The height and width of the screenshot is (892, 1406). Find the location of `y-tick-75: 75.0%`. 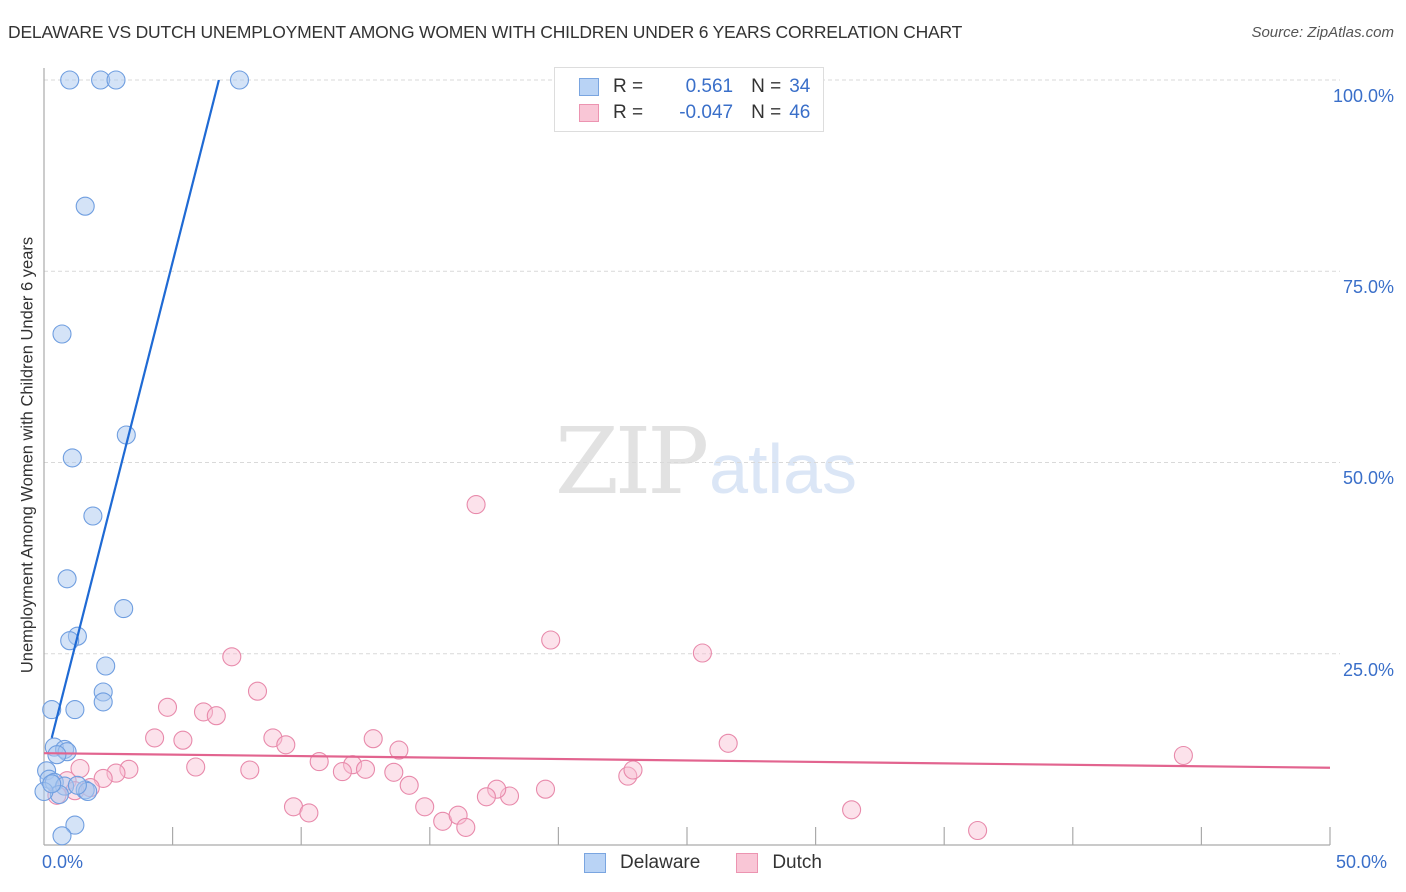

y-tick-75: 75.0% is located at coordinates (1368, 287).